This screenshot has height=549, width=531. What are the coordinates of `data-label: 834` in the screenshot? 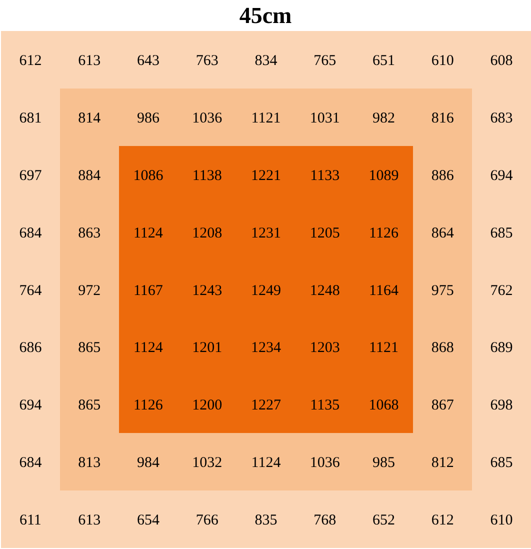 It's located at (266, 60).